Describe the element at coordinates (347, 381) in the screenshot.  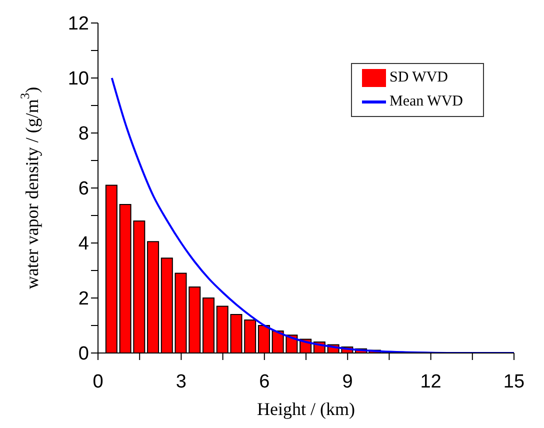
I see `x-tick-label: 9` at that location.